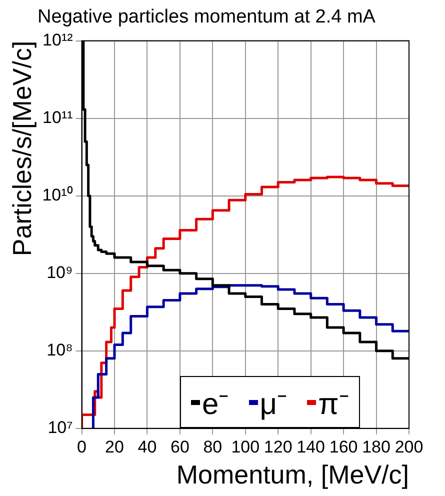 This screenshot has height=496, width=445. Describe the element at coordinates (409, 446) in the screenshot. I see `x-tick-label: 200` at that location.